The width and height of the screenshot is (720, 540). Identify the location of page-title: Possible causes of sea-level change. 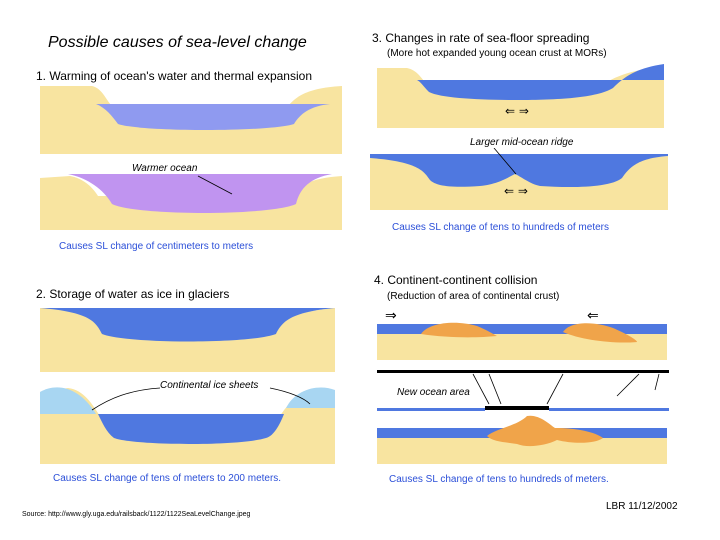
(177, 42).